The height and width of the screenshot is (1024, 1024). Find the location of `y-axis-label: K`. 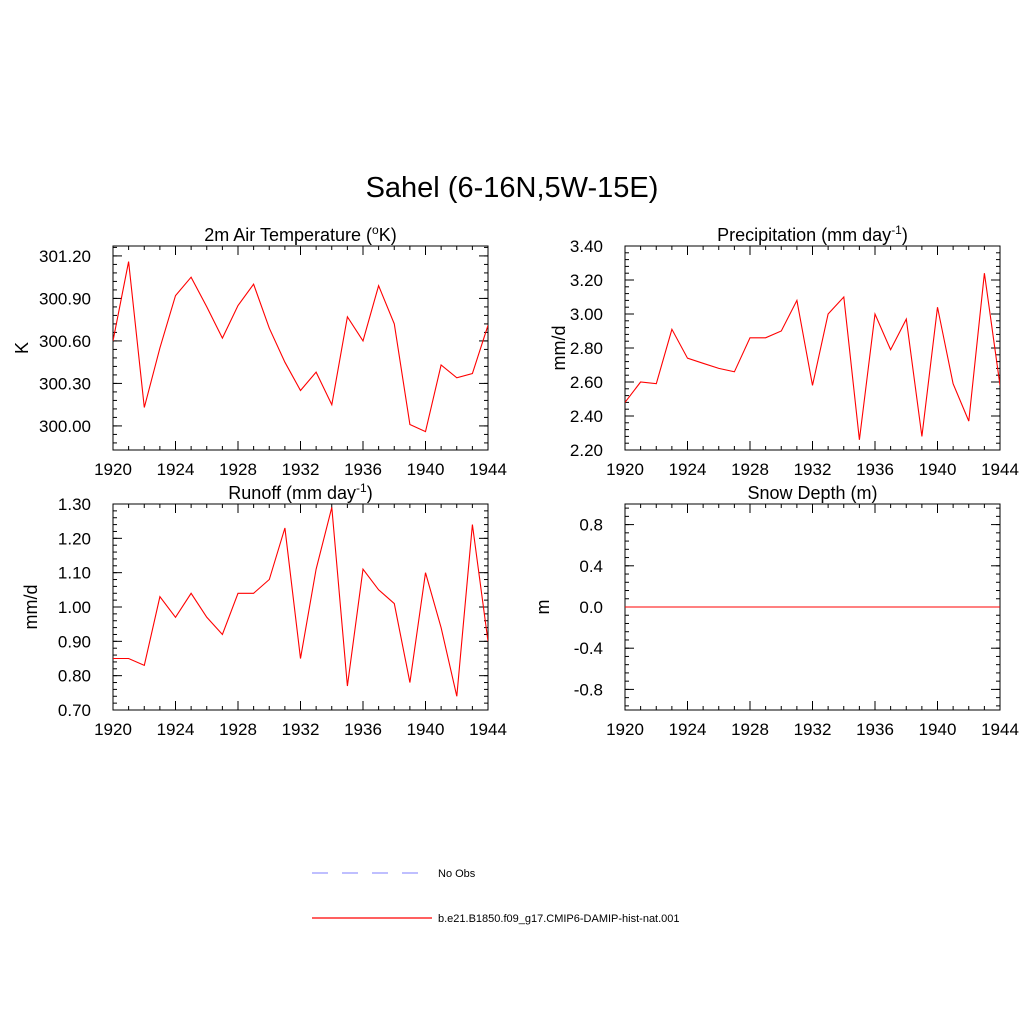

y-axis-label: K is located at coordinates (22, 348).